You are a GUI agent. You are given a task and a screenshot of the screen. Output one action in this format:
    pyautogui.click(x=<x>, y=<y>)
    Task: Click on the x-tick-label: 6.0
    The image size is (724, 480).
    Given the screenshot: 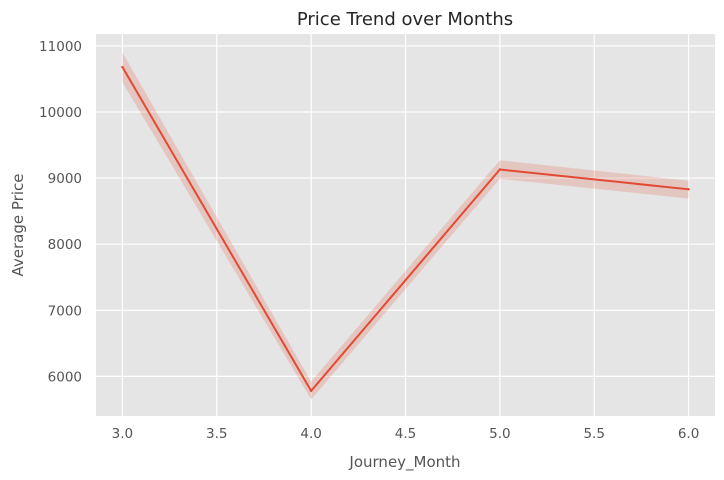 What is the action you would take?
    pyautogui.click(x=688, y=434)
    